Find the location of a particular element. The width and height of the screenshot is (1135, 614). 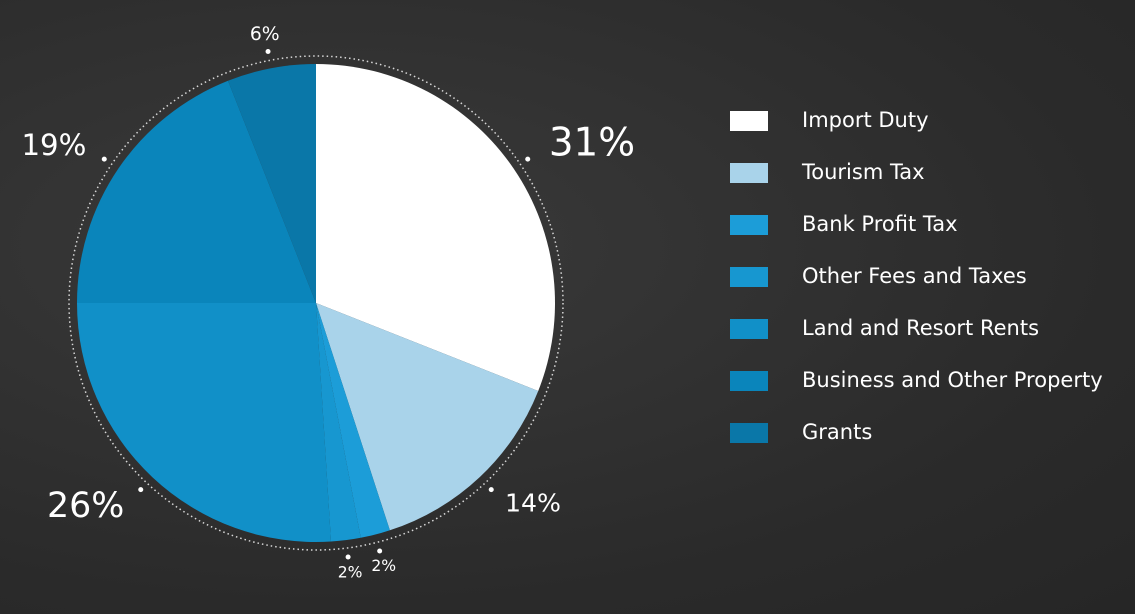

legend-label: Bank Profit Tax is located at coordinates (880, 224).